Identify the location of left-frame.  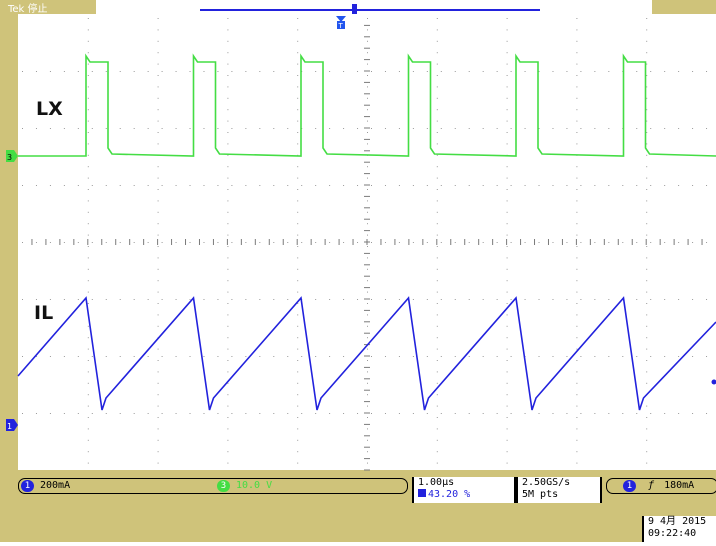
(9, 235).